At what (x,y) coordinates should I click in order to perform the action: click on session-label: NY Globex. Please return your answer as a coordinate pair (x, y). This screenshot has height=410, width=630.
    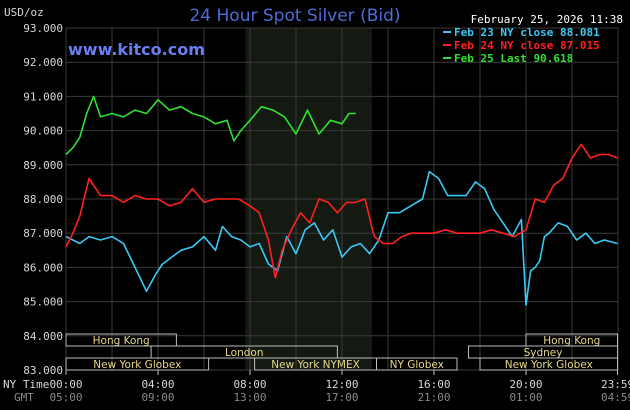
    Looking at the image, I should click on (417, 365).